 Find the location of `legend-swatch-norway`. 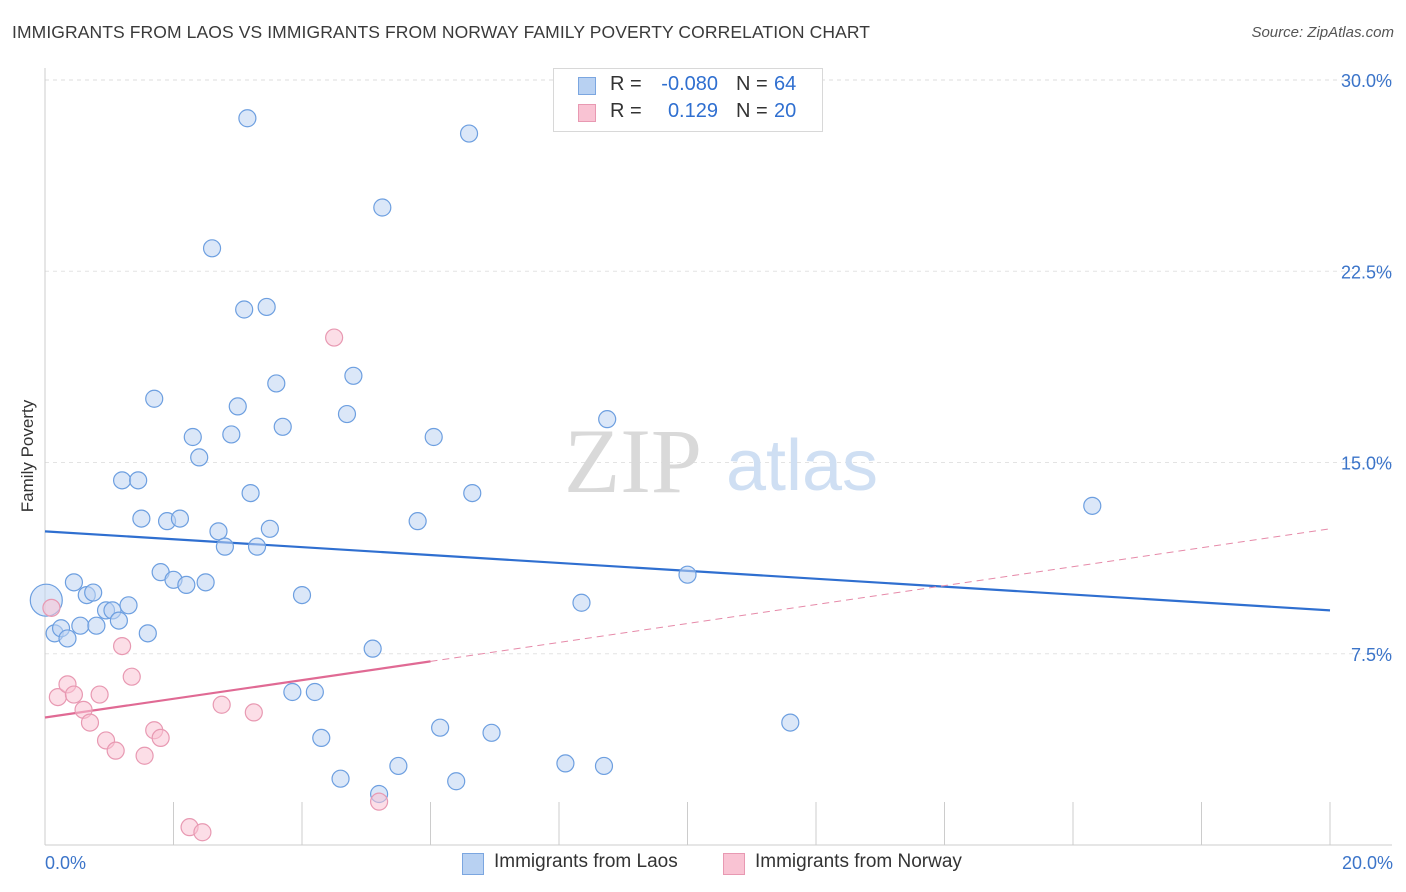

legend-swatch-norway is located at coordinates (734, 864).